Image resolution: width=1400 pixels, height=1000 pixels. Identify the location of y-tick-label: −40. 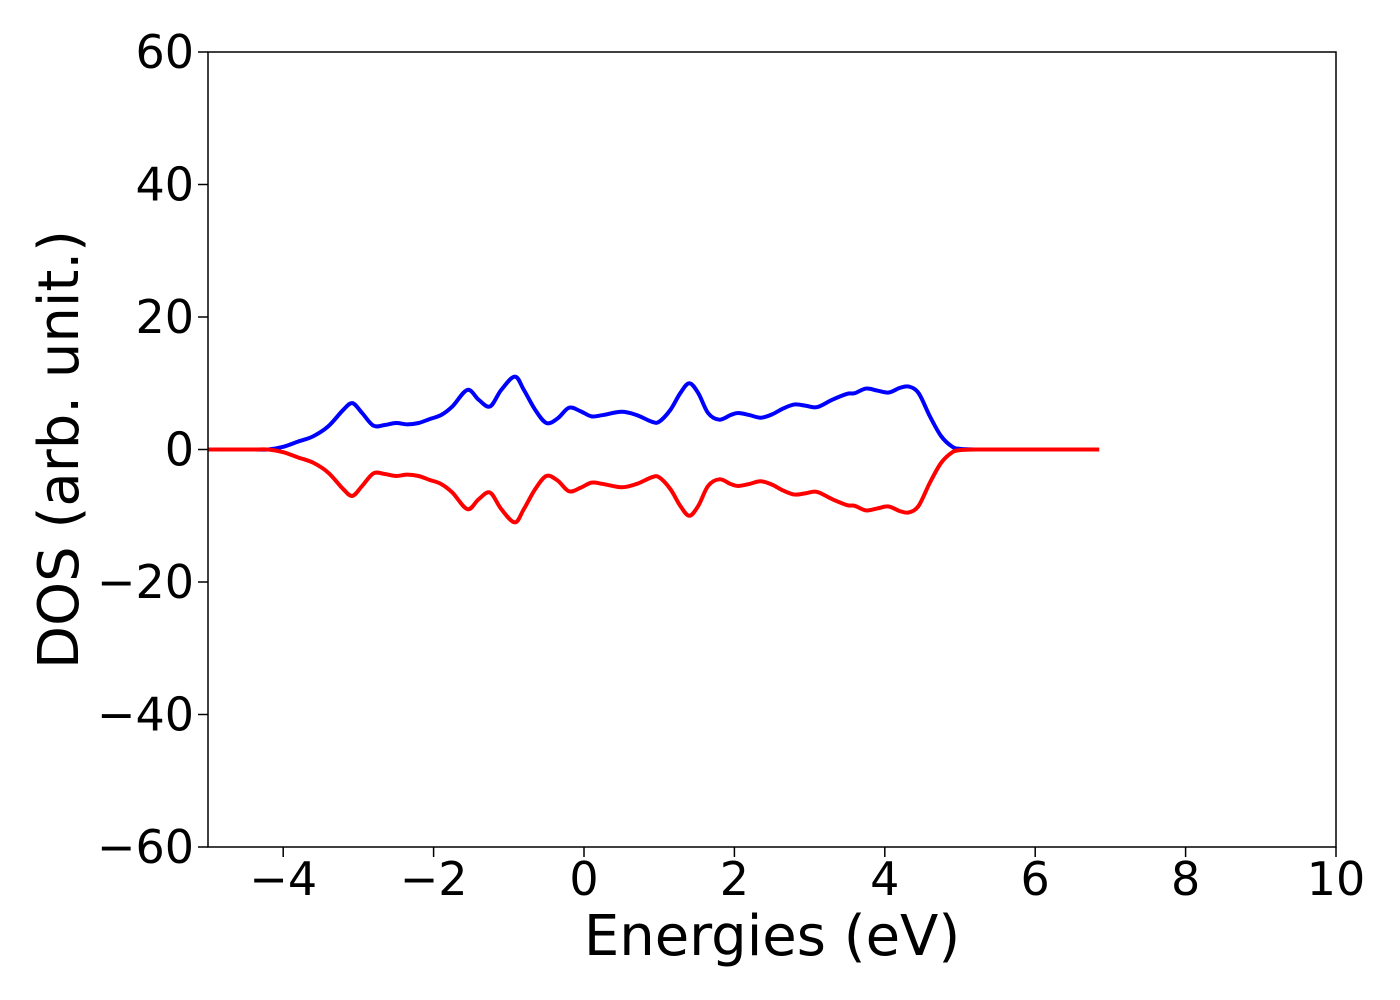
(145, 715).